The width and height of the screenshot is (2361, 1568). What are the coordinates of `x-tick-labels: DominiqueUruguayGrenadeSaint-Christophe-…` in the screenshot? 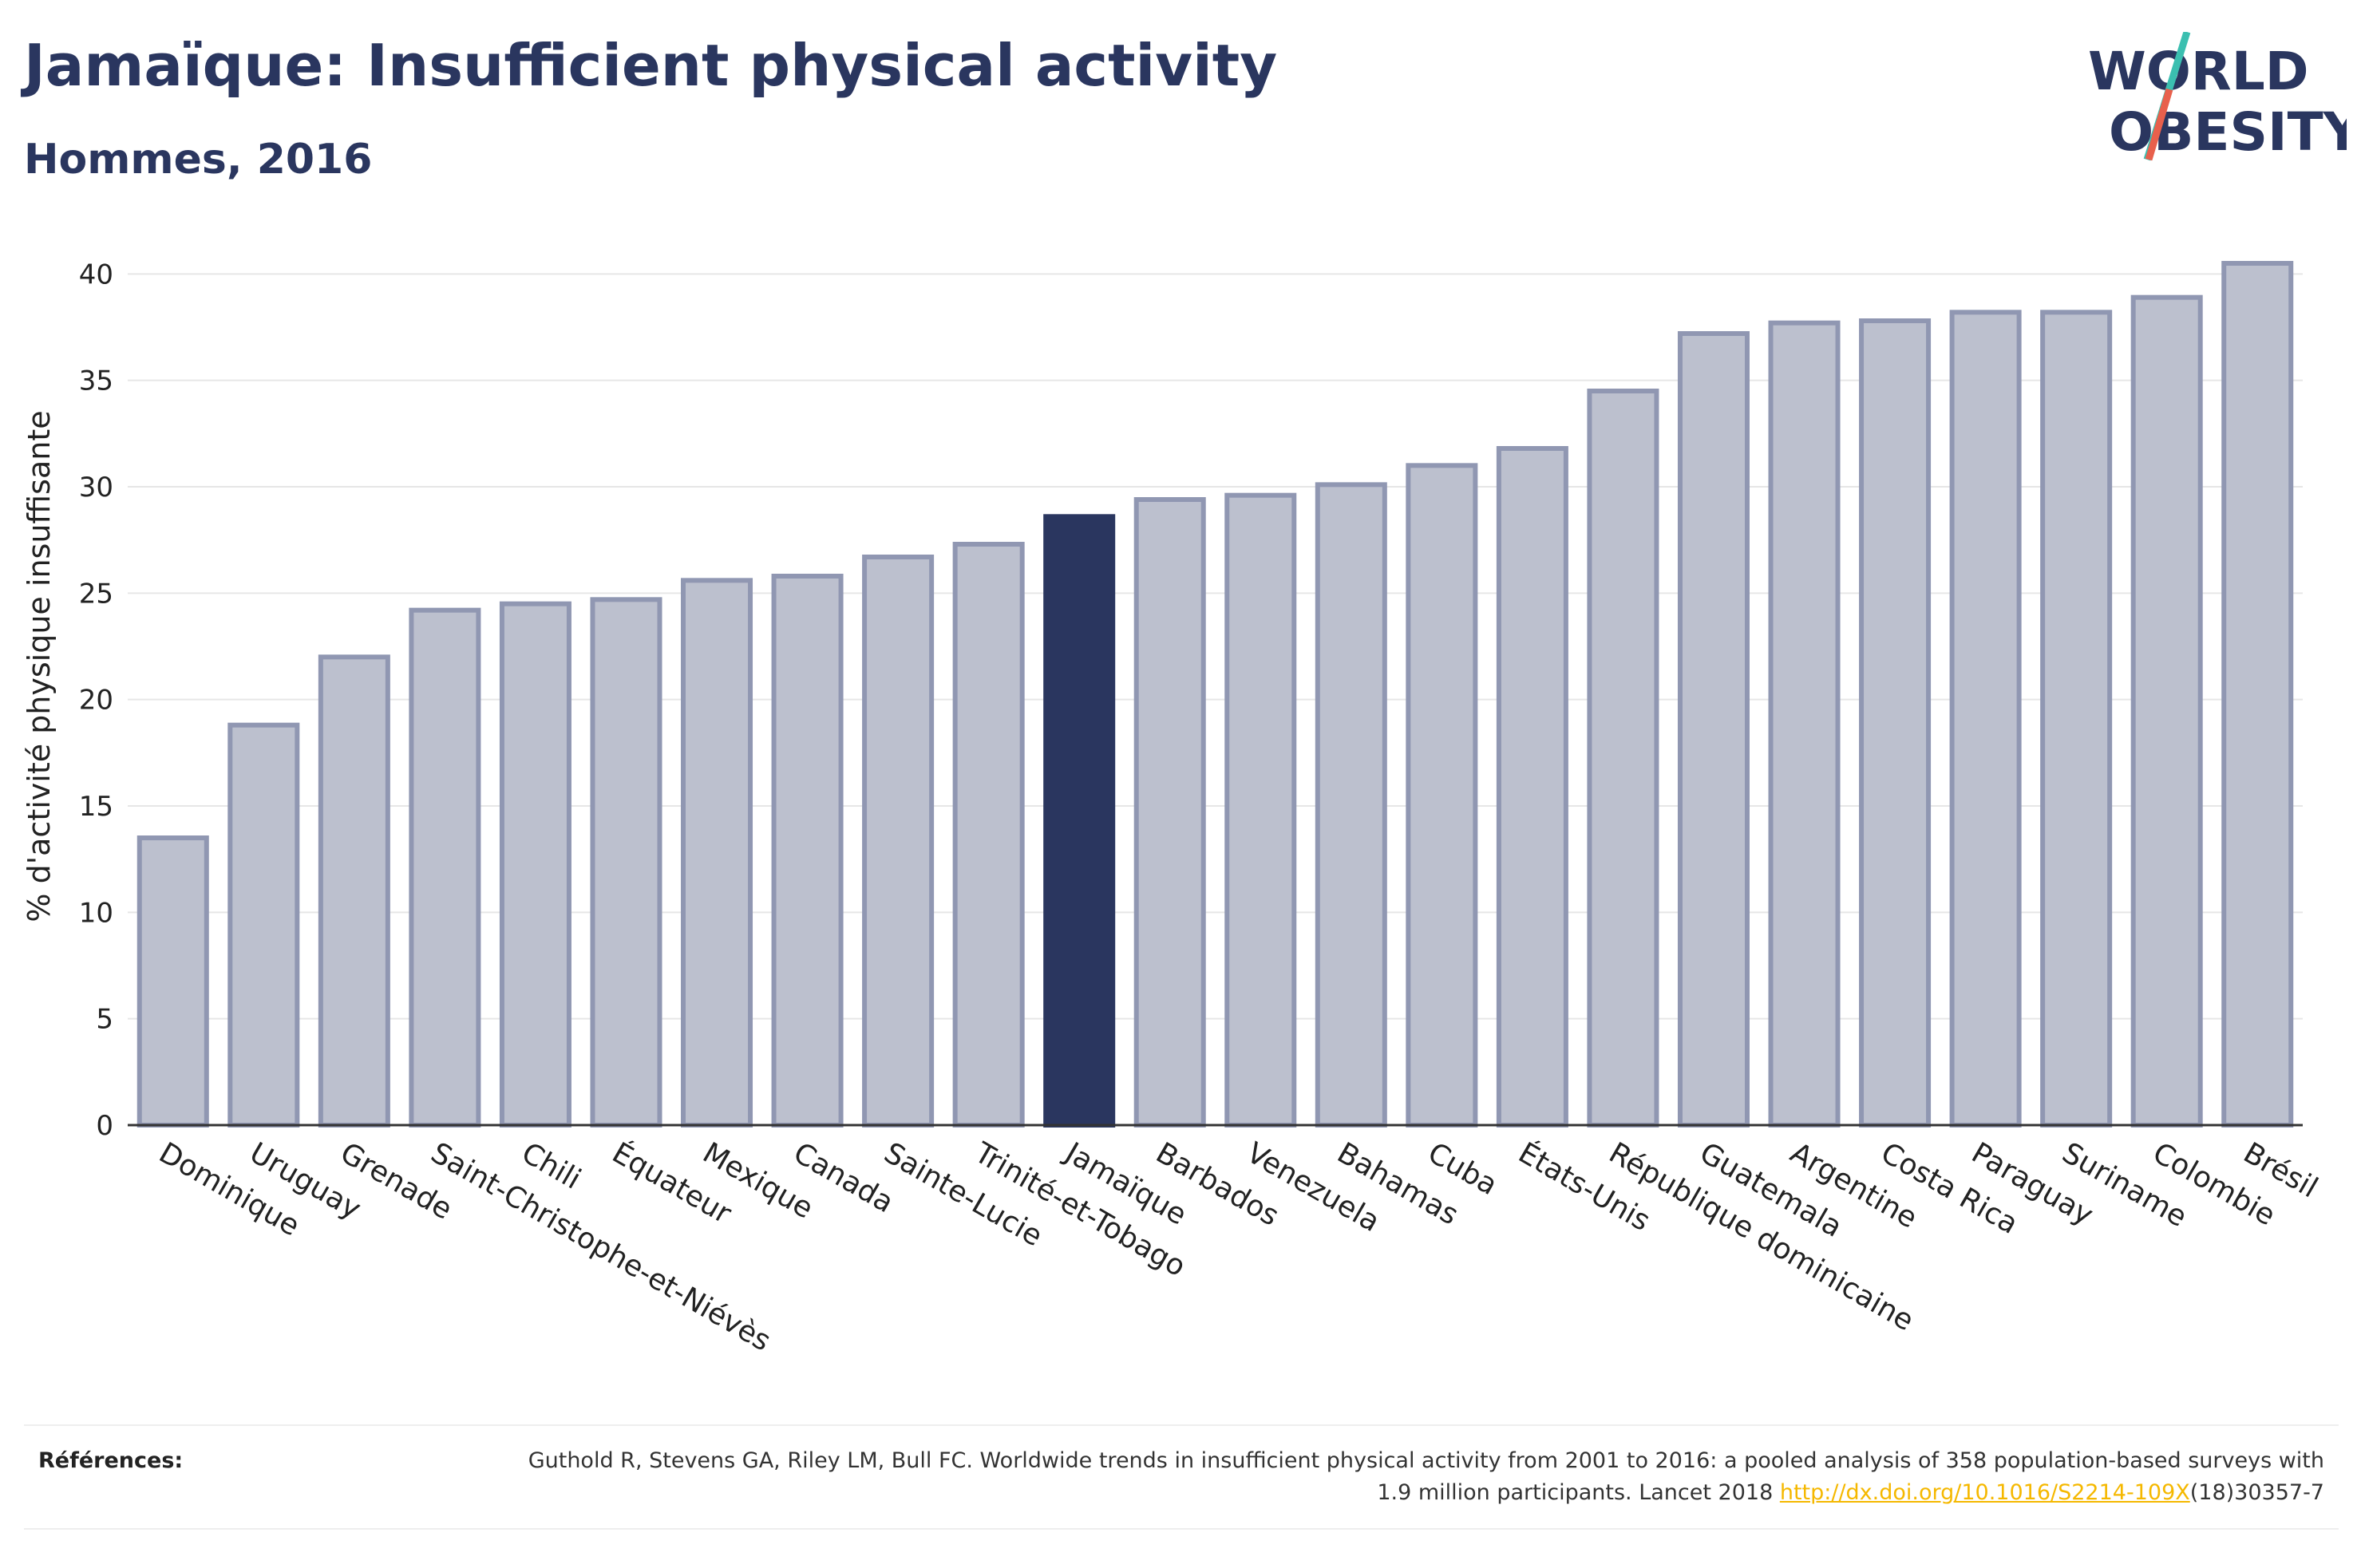 It's located at (1238, 1246).